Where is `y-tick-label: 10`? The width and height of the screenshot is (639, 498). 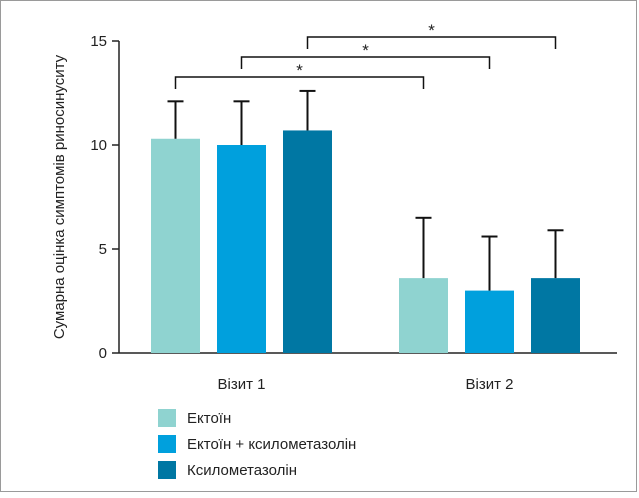 y-tick-label: 10 is located at coordinates (98, 145).